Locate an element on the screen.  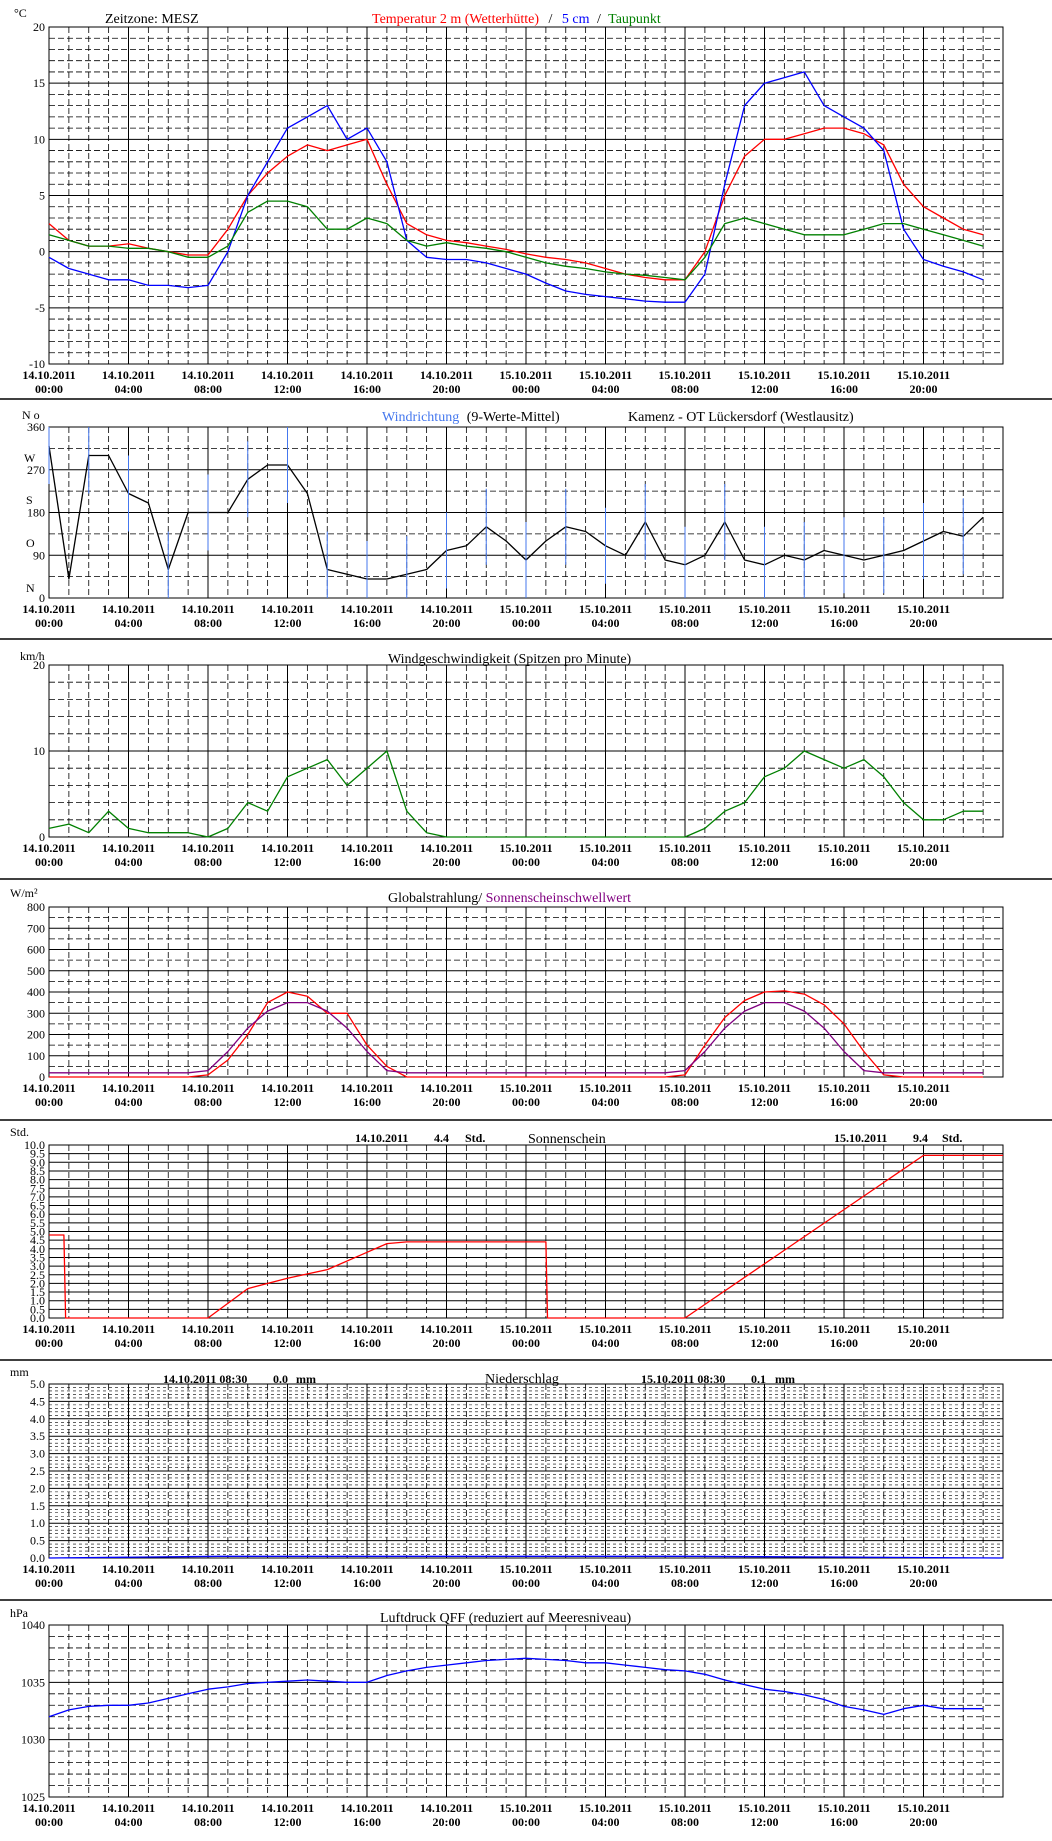
y-tick-label: 15 is located at coordinates (39, 83).